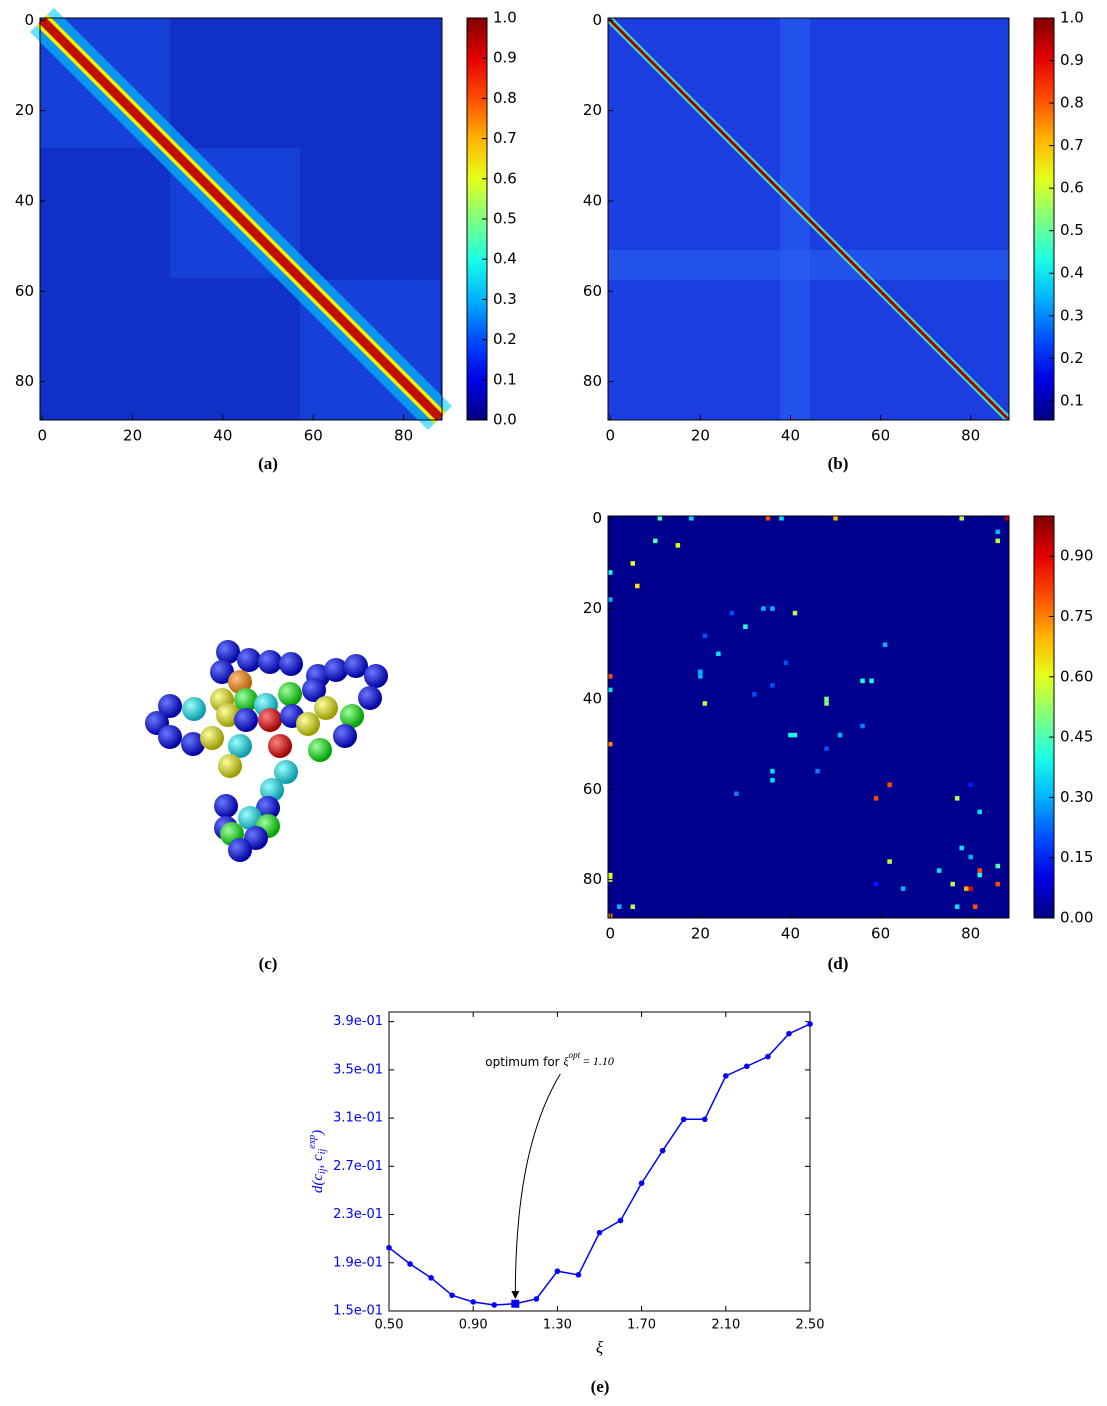  Describe the element at coordinates (505, 420) in the screenshot. I see `colorbar-tick-label: 0.0` at that location.